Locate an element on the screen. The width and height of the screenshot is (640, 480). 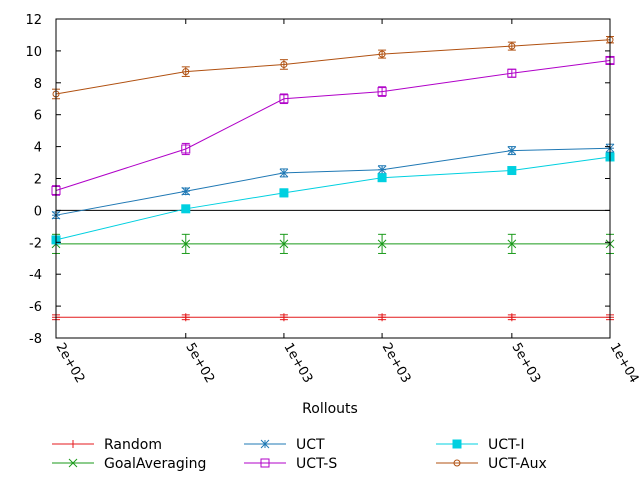
legend-item: UCT-Aux is located at coordinates (491, 464).